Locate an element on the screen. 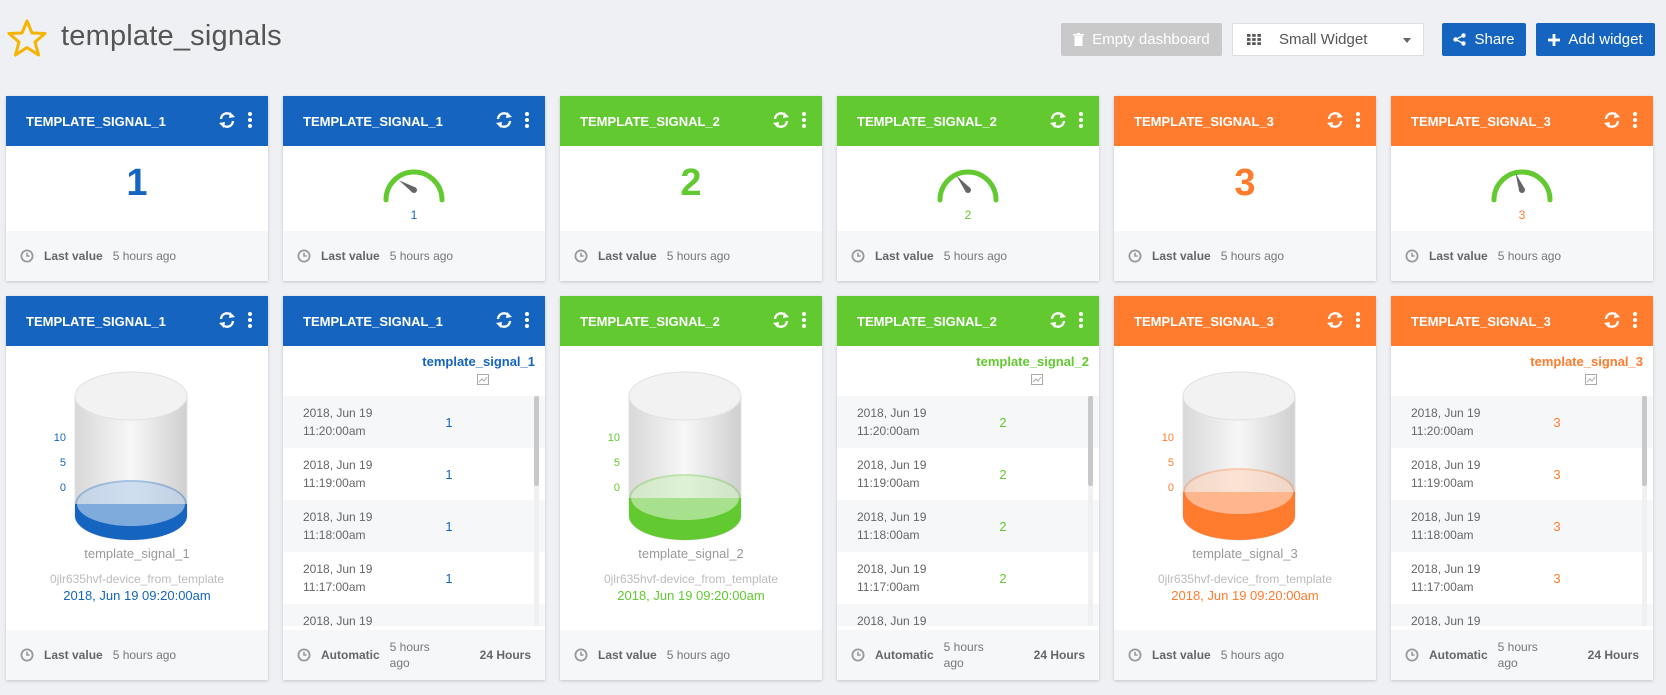 This screenshot has height=695, width=1666. add-widget-button: Add widget is located at coordinates (1595, 39).